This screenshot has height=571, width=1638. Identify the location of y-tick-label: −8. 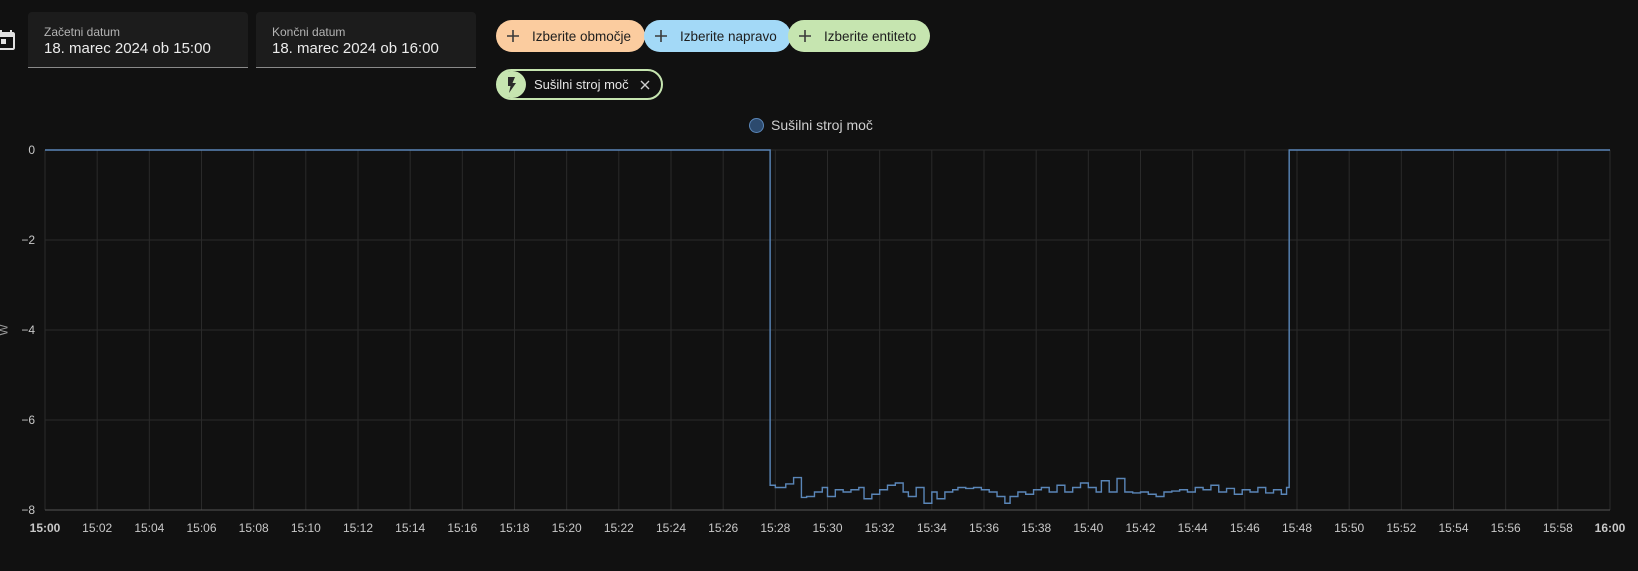
(28, 510).